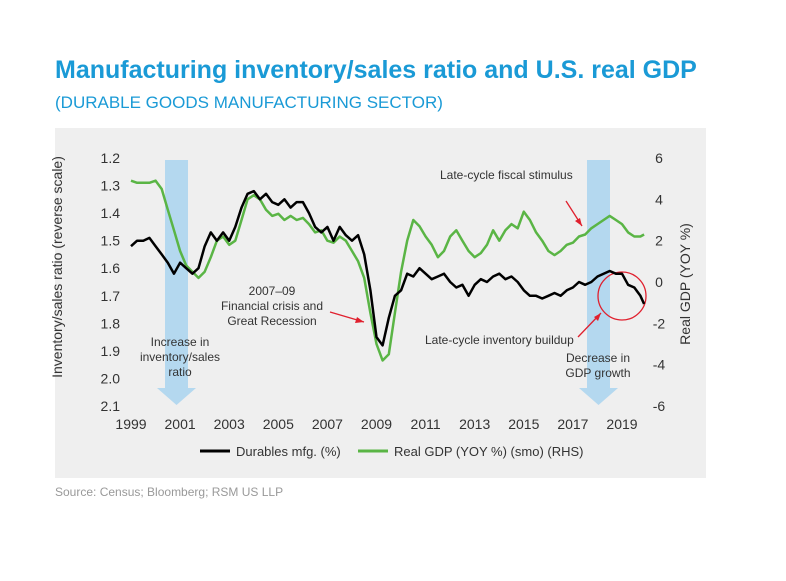 The height and width of the screenshot is (581, 786). What do you see at coordinates (111, 406) in the screenshot?
I see `y-tick-label: 2.1` at bounding box center [111, 406].